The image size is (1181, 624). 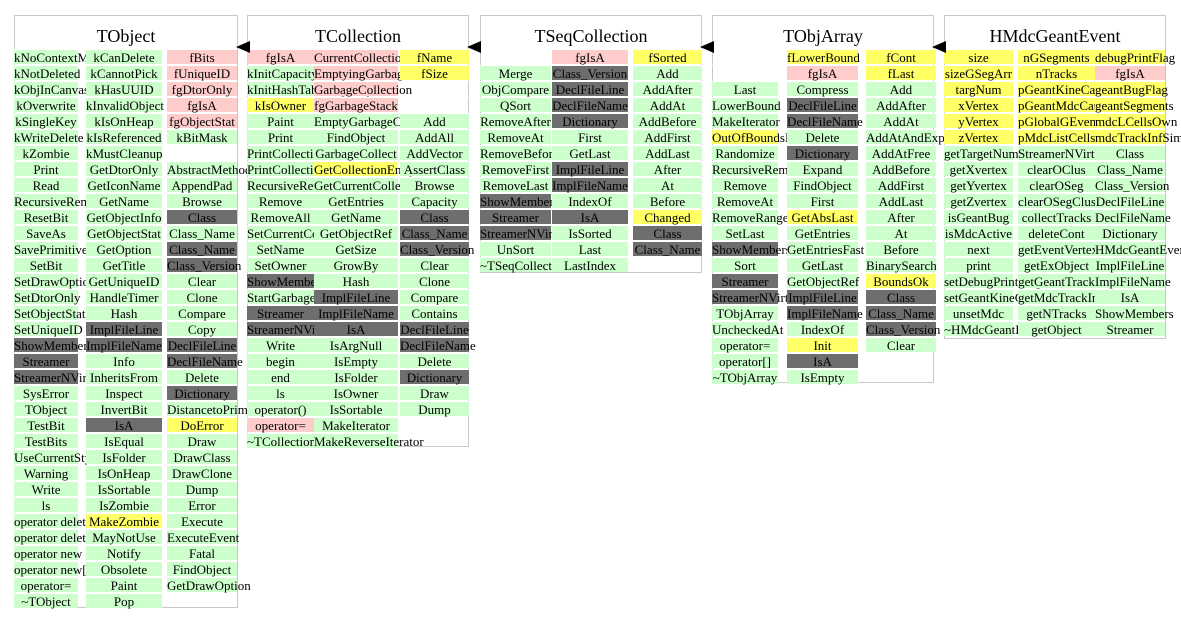 I want to click on member-entry: Before, so click(x=667, y=201).